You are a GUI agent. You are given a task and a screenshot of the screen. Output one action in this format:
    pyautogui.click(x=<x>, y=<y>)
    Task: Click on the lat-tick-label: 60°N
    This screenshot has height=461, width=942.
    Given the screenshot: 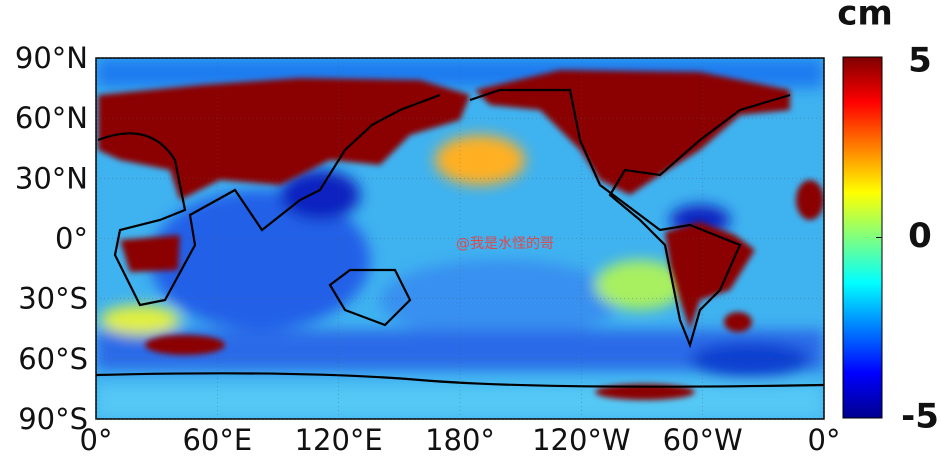 What is the action you would take?
    pyautogui.click(x=51, y=118)
    